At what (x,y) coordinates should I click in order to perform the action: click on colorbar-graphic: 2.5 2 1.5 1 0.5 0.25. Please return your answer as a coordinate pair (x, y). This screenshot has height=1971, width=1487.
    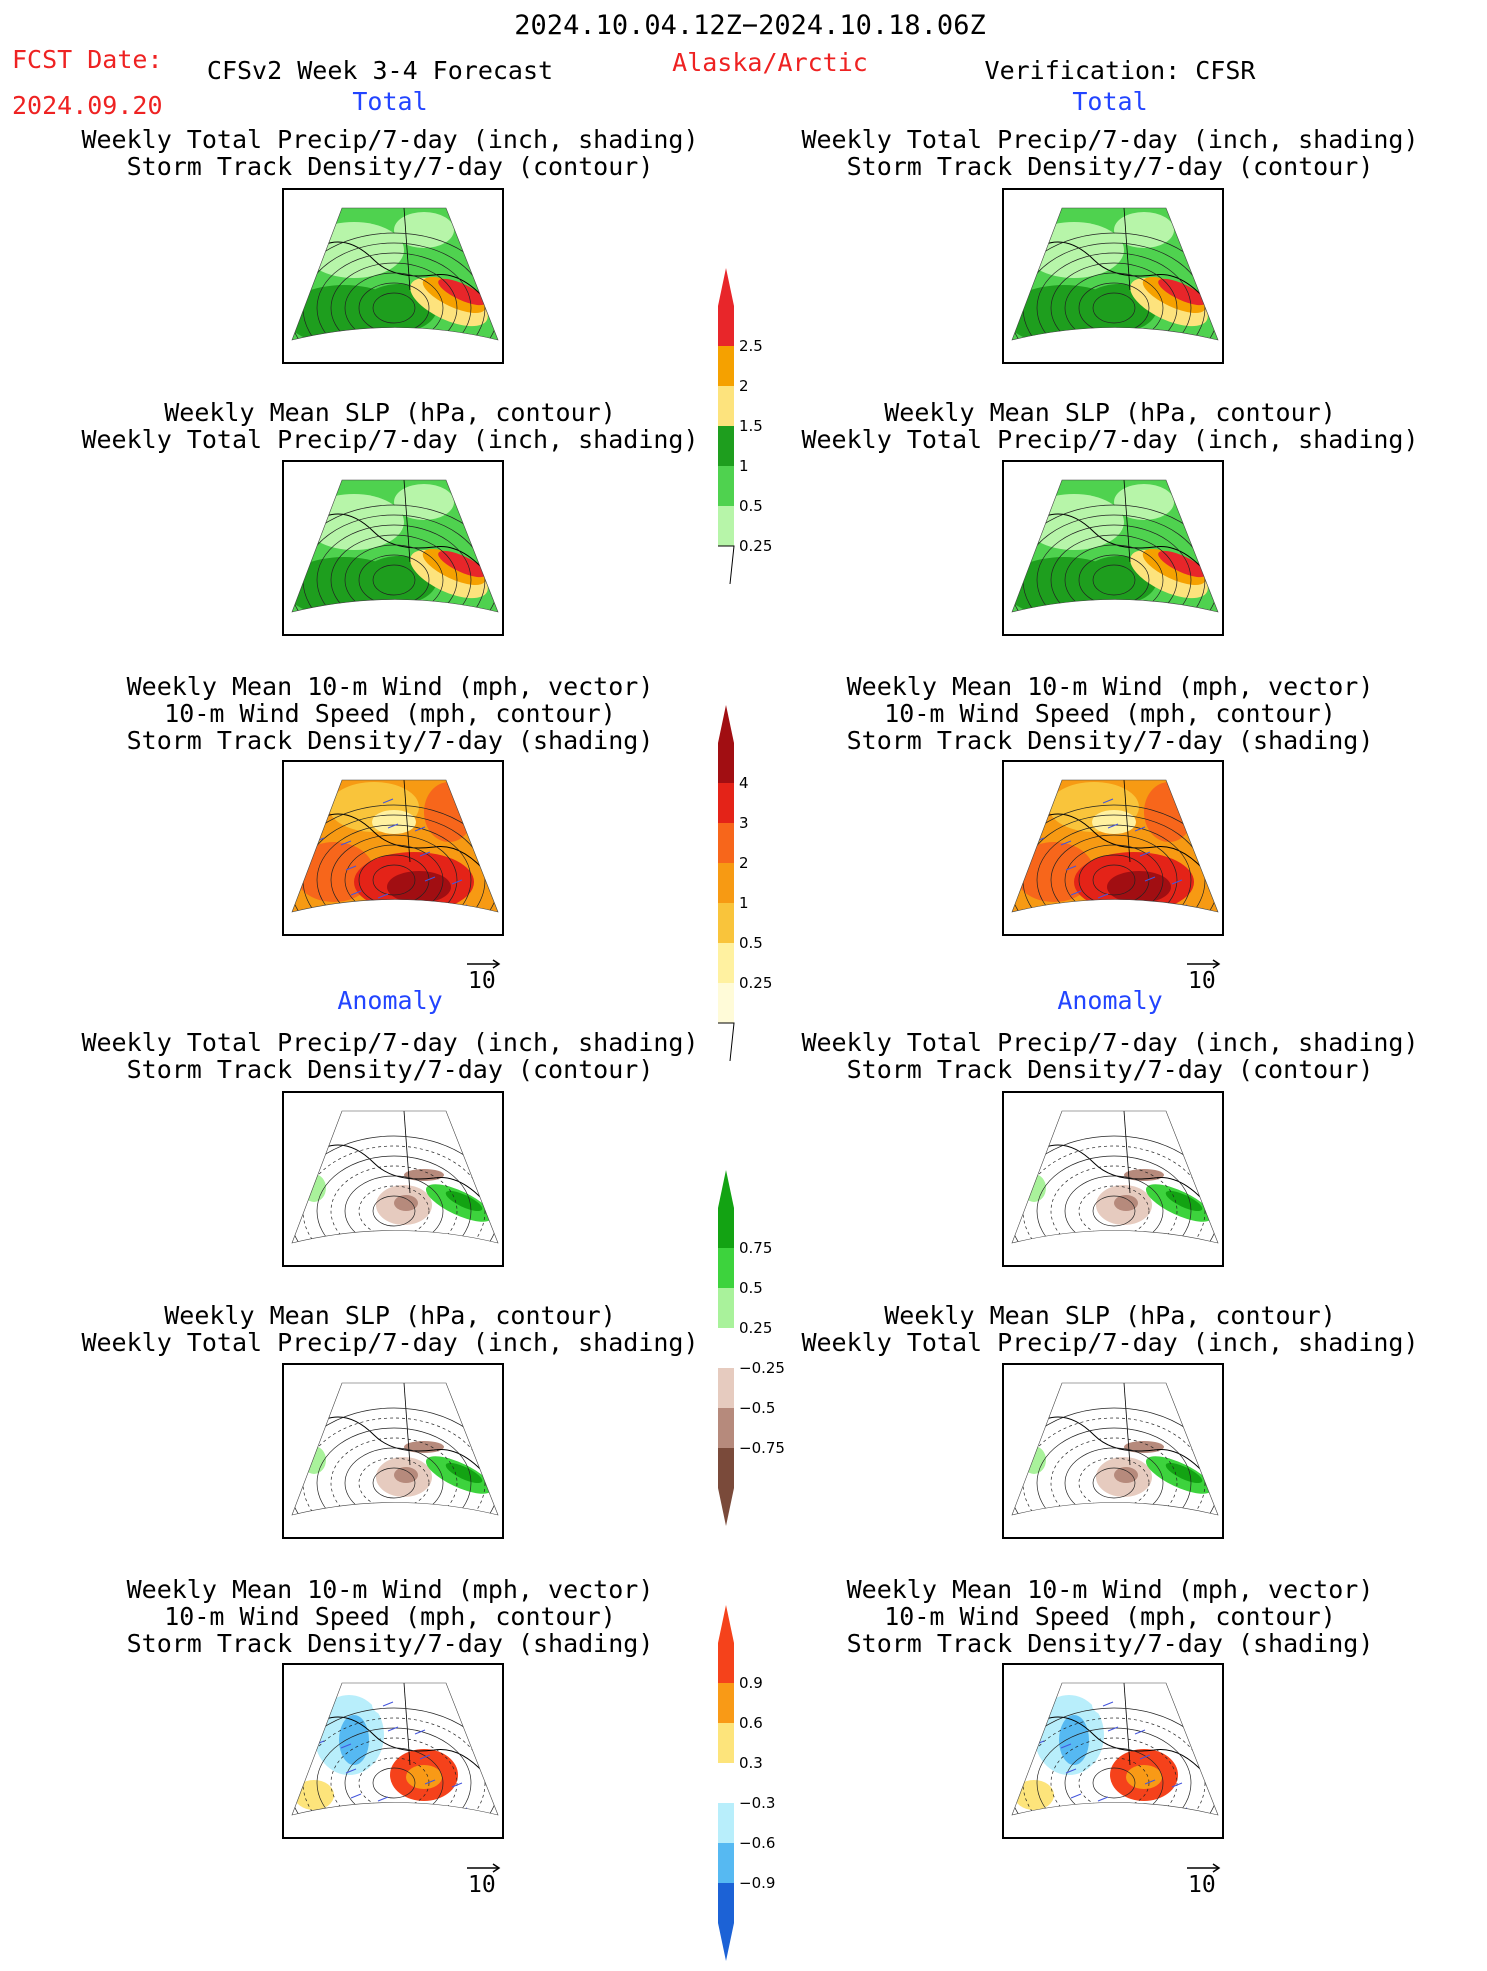
    Looking at the image, I should click on (745, 426).